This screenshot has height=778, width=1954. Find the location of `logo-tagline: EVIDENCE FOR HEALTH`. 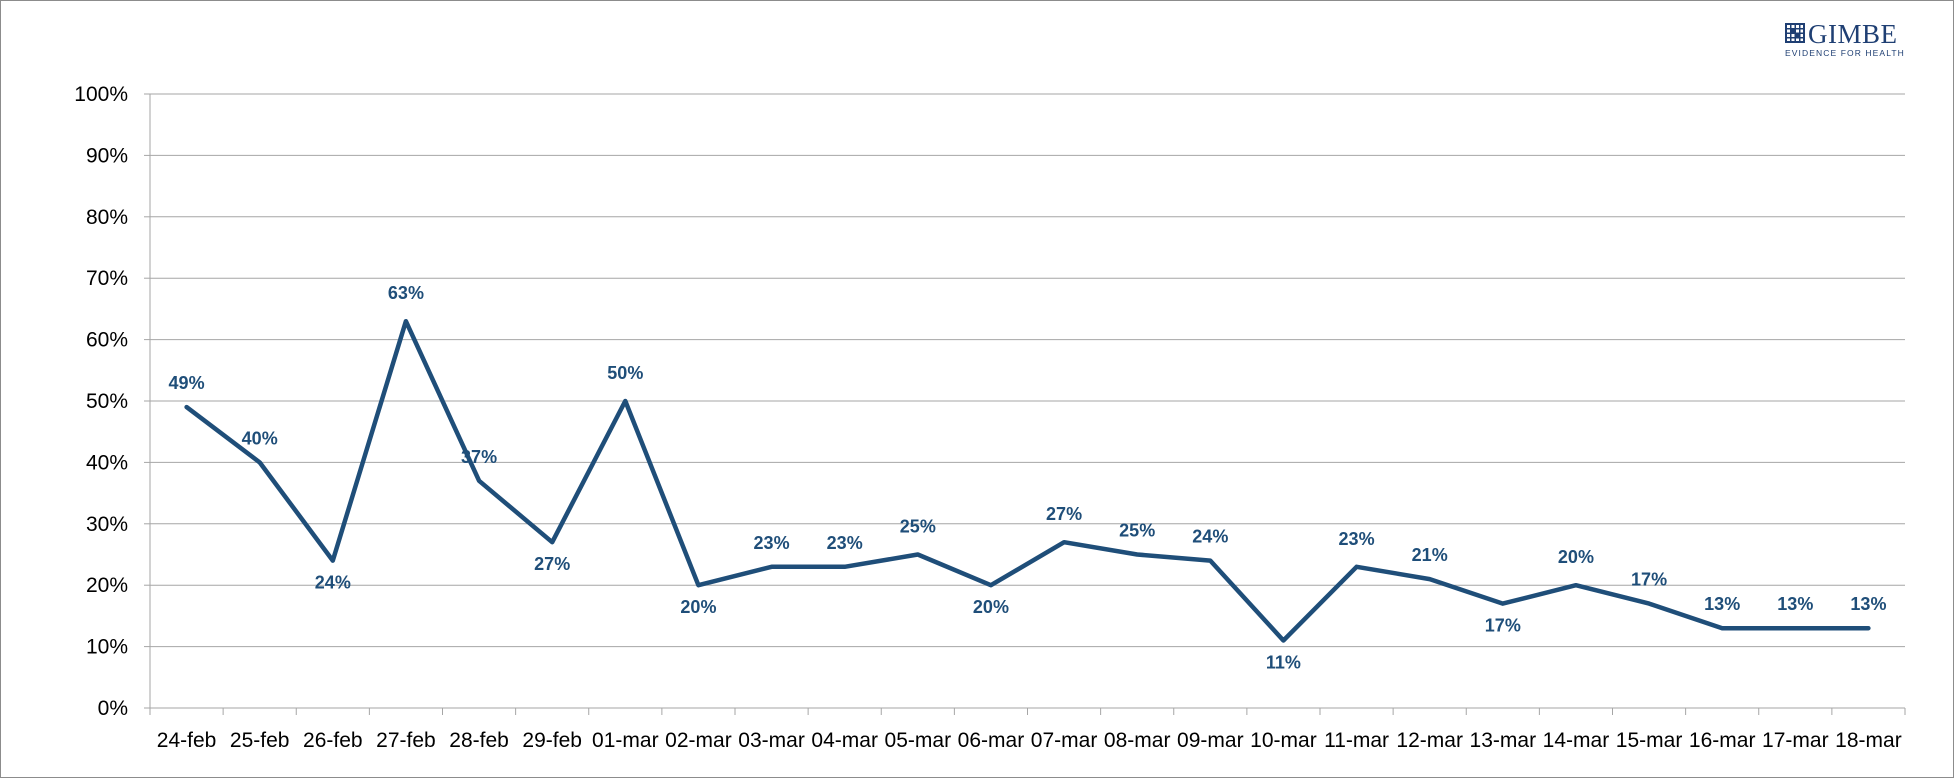

logo-tagline: EVIDENCE FOR HEALTH is located at coordinates (1845, 53).